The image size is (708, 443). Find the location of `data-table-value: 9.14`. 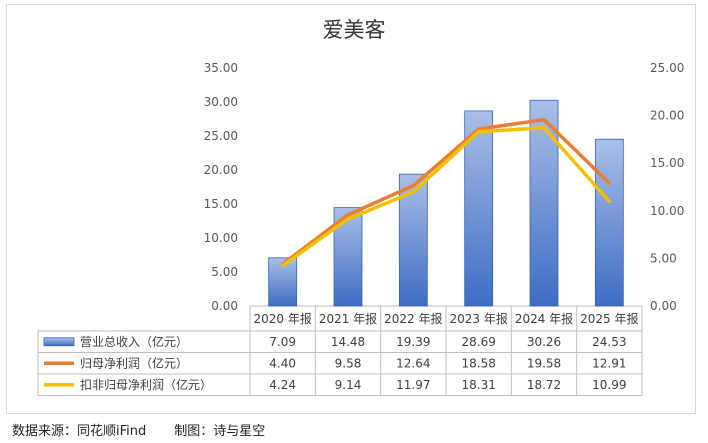

data-table-value: 9.14 is located at coordinates (348, 385).